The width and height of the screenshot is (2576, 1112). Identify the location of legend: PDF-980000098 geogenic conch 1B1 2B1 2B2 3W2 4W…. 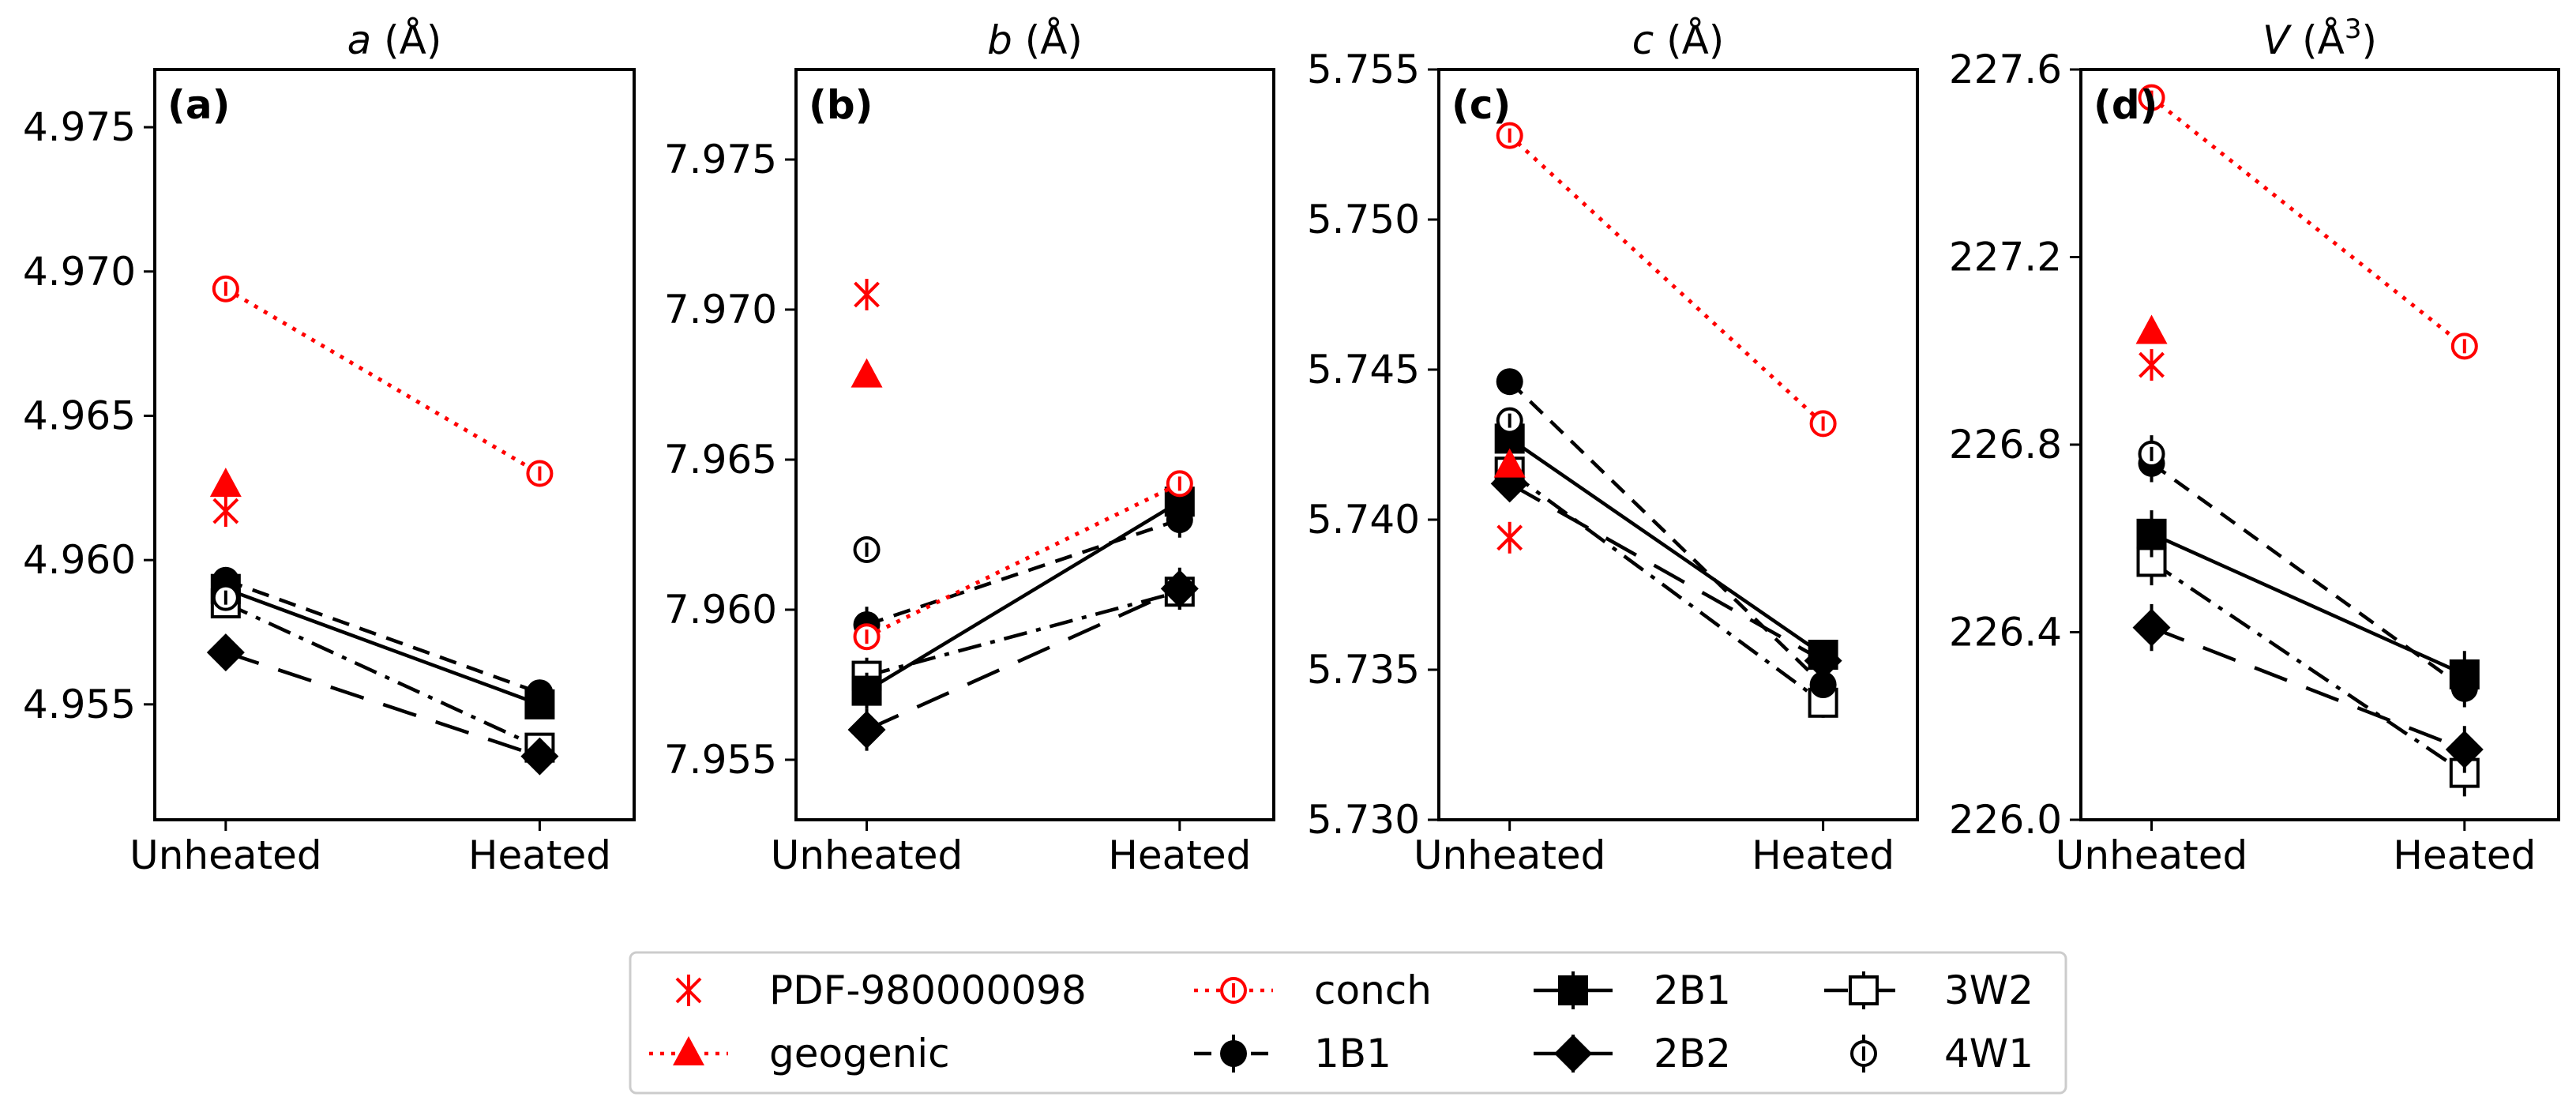
(1348, 1023).